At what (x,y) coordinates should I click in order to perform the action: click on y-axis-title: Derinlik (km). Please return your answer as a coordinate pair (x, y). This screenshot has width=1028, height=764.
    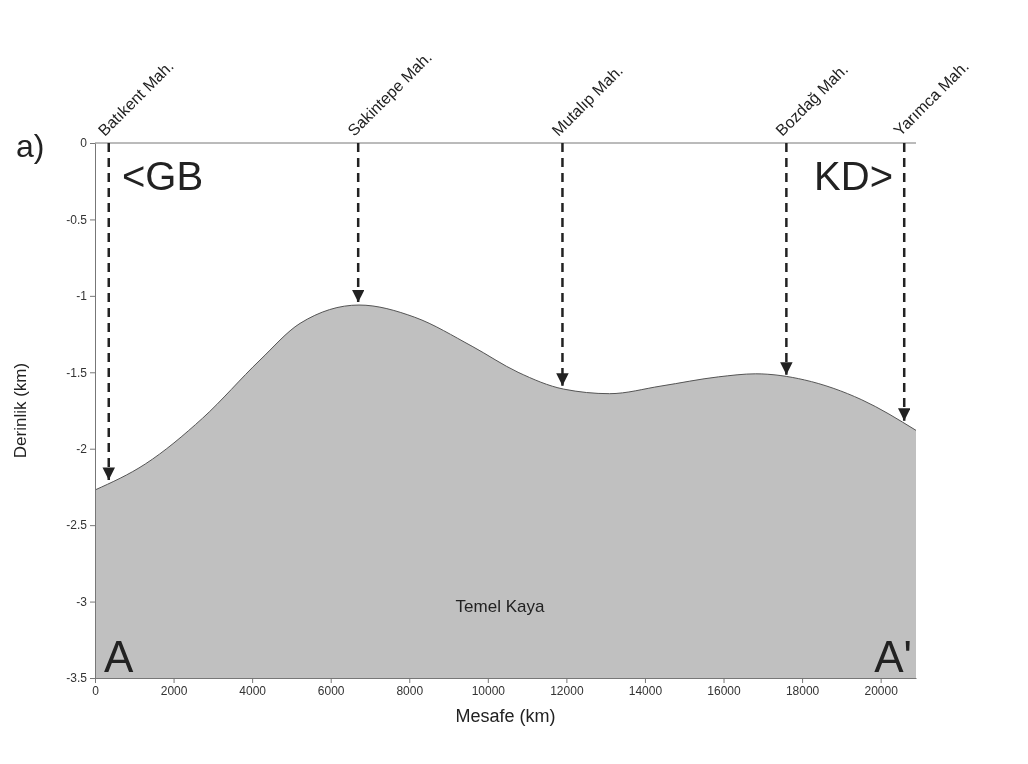
    Looking at the image, I should click on (20, 410).